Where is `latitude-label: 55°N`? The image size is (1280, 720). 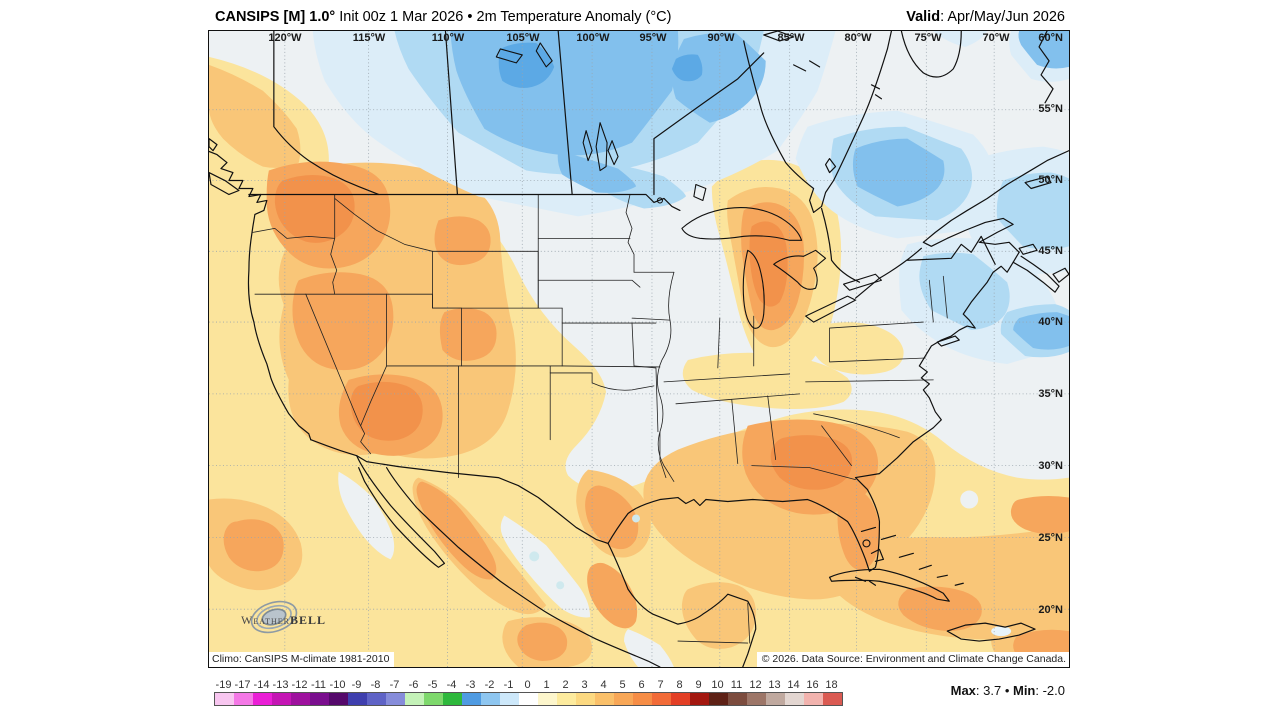 latitude-label: 55°N is located at coordinates (1050, 109).